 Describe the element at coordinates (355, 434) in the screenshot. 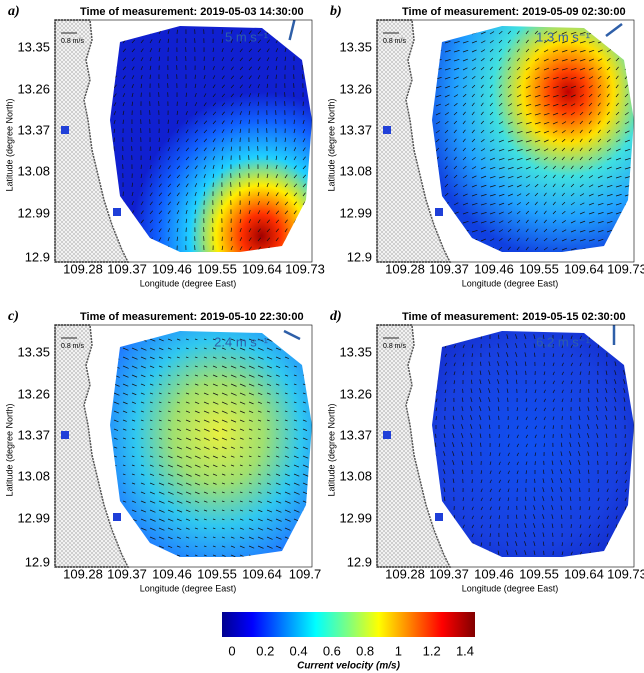

I see `y-tick-label: 13.37` at that location.